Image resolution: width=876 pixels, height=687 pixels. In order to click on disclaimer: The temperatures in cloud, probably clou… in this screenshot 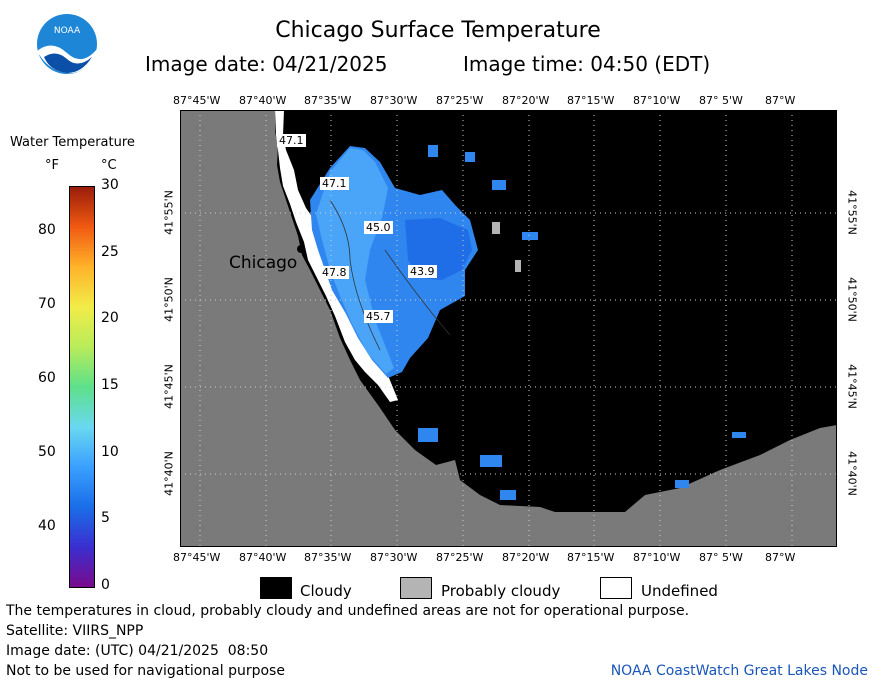, I will do `click(348, 611)`.